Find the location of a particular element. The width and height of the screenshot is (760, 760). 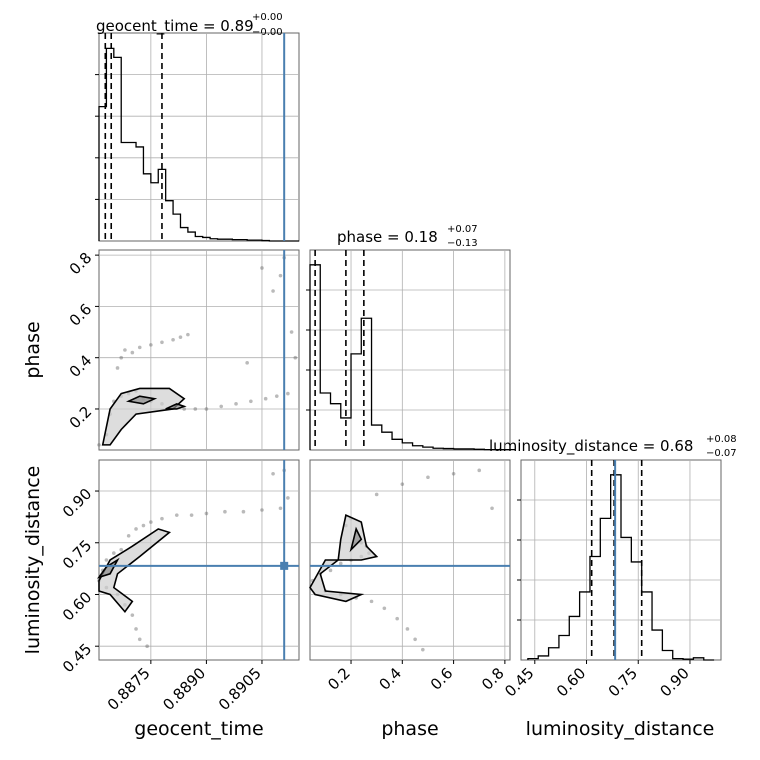

title-geocent-time-lower: −0.00 is located at coordinates (267, 32).